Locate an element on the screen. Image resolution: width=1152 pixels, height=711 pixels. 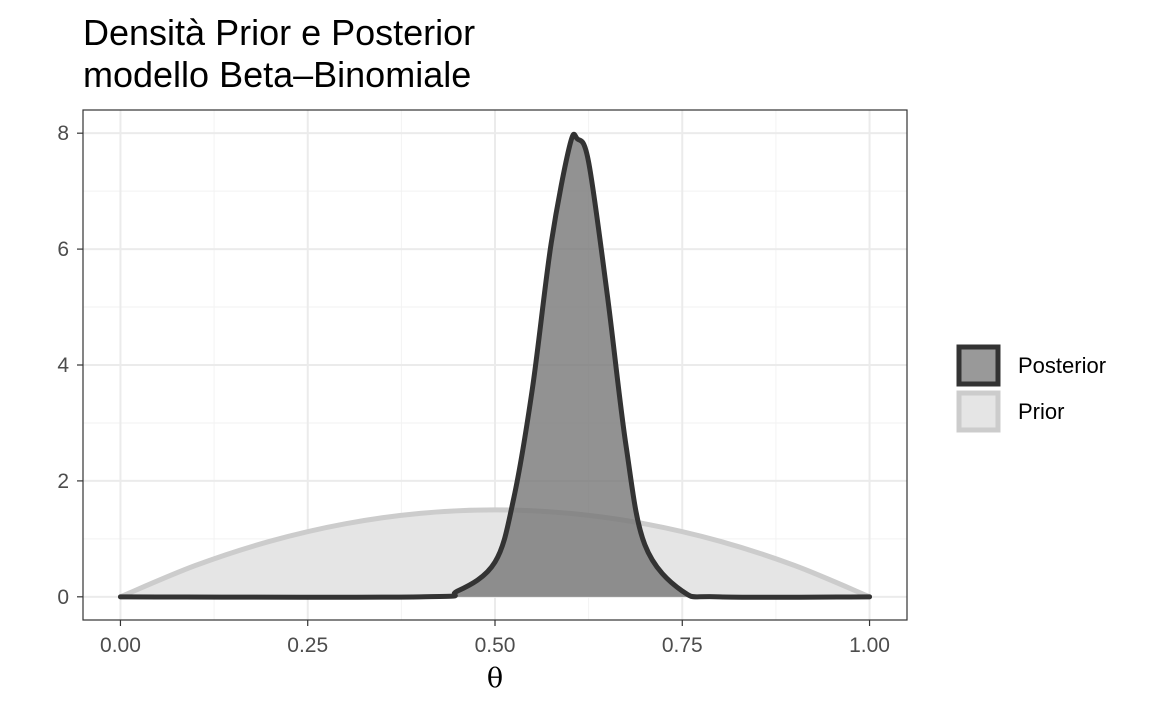
series-prior is located at coordinates (495, 553).